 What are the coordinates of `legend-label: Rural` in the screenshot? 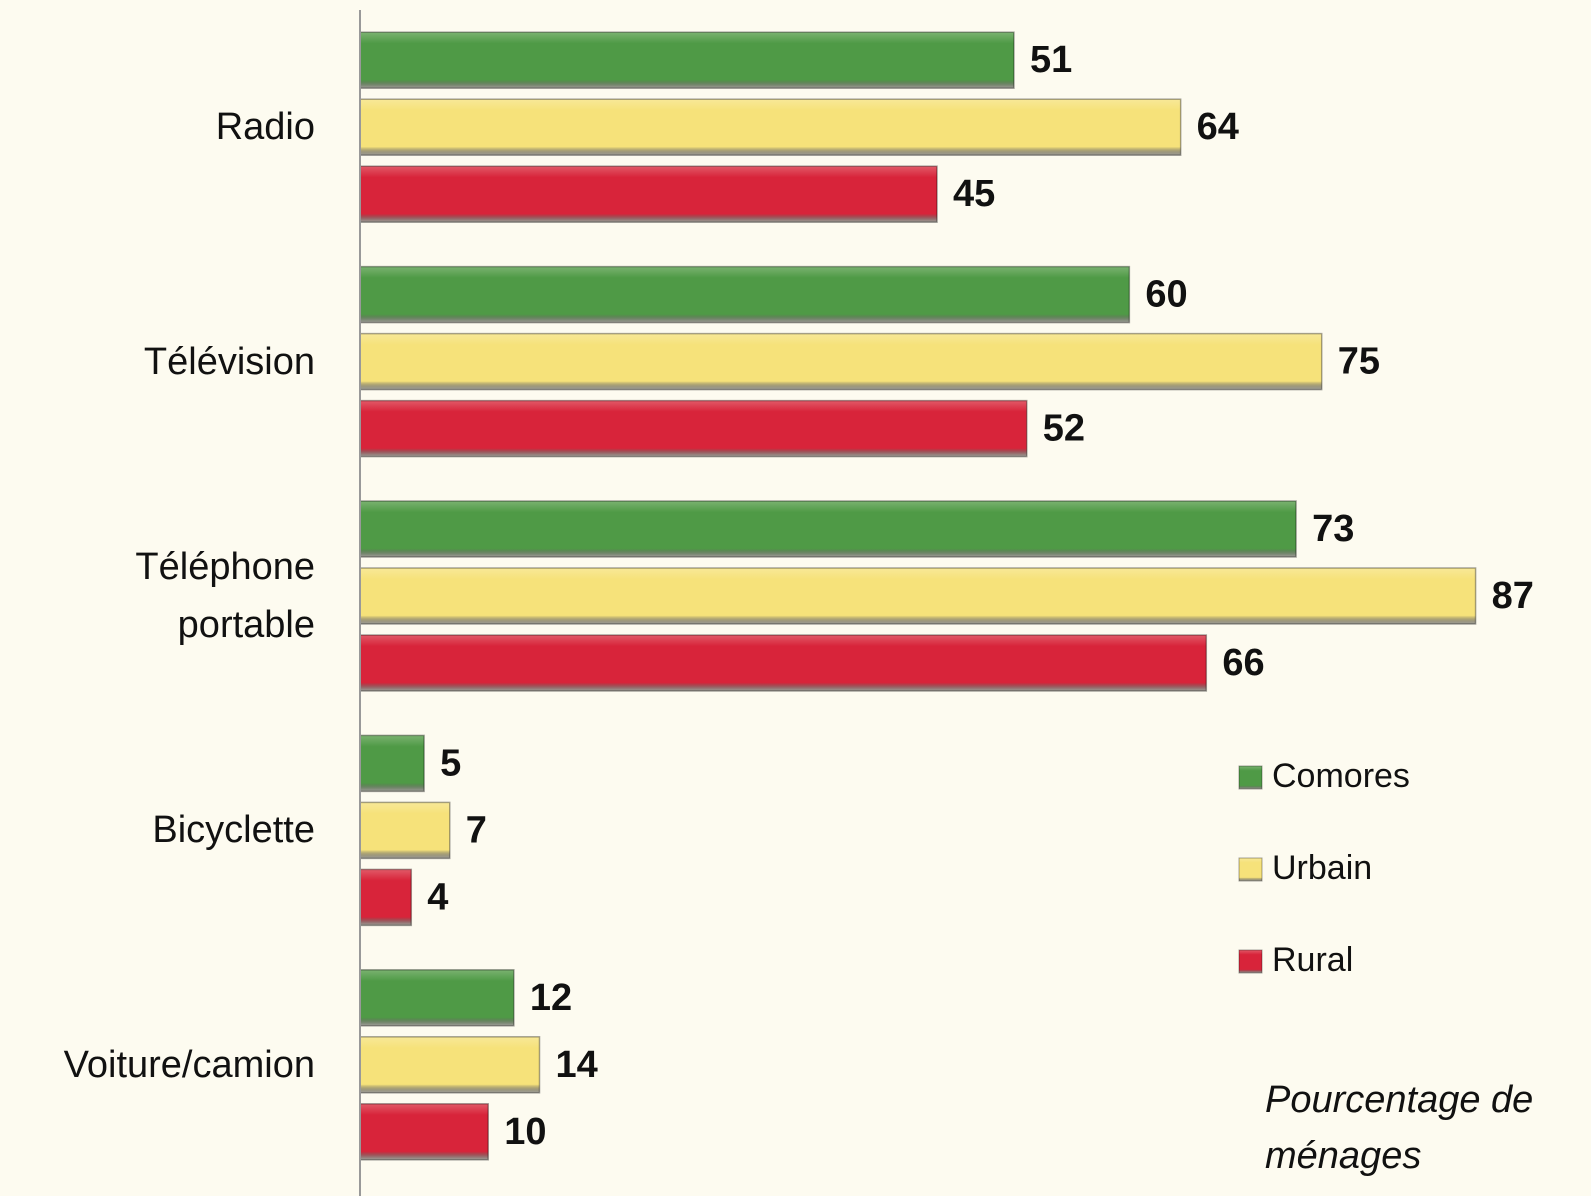 It's located at (1312, 960).